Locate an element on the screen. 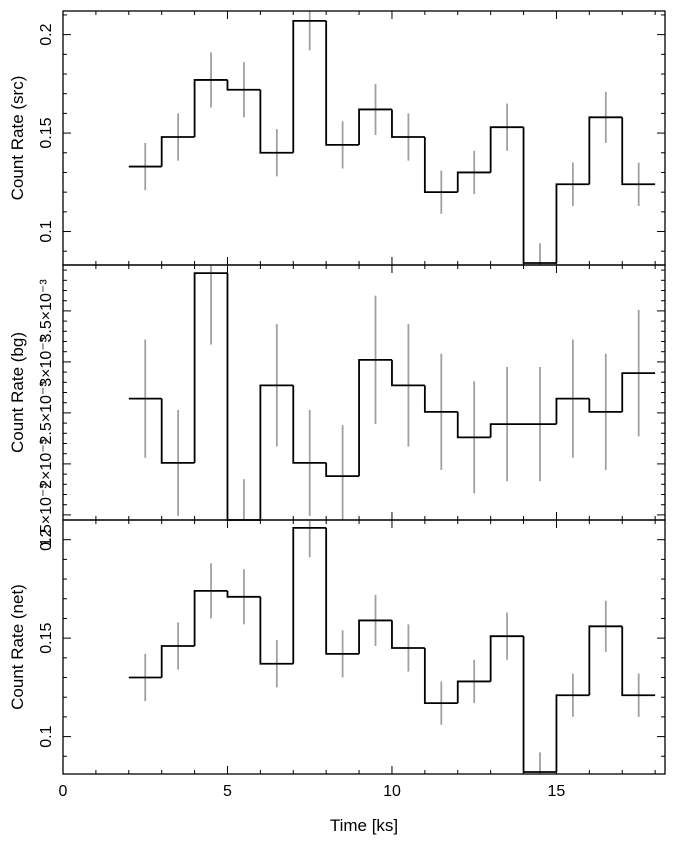 The width and height of the screenshot is (676, 846). x-axis-label: Time [ks] is located at coordinates (364, 825).